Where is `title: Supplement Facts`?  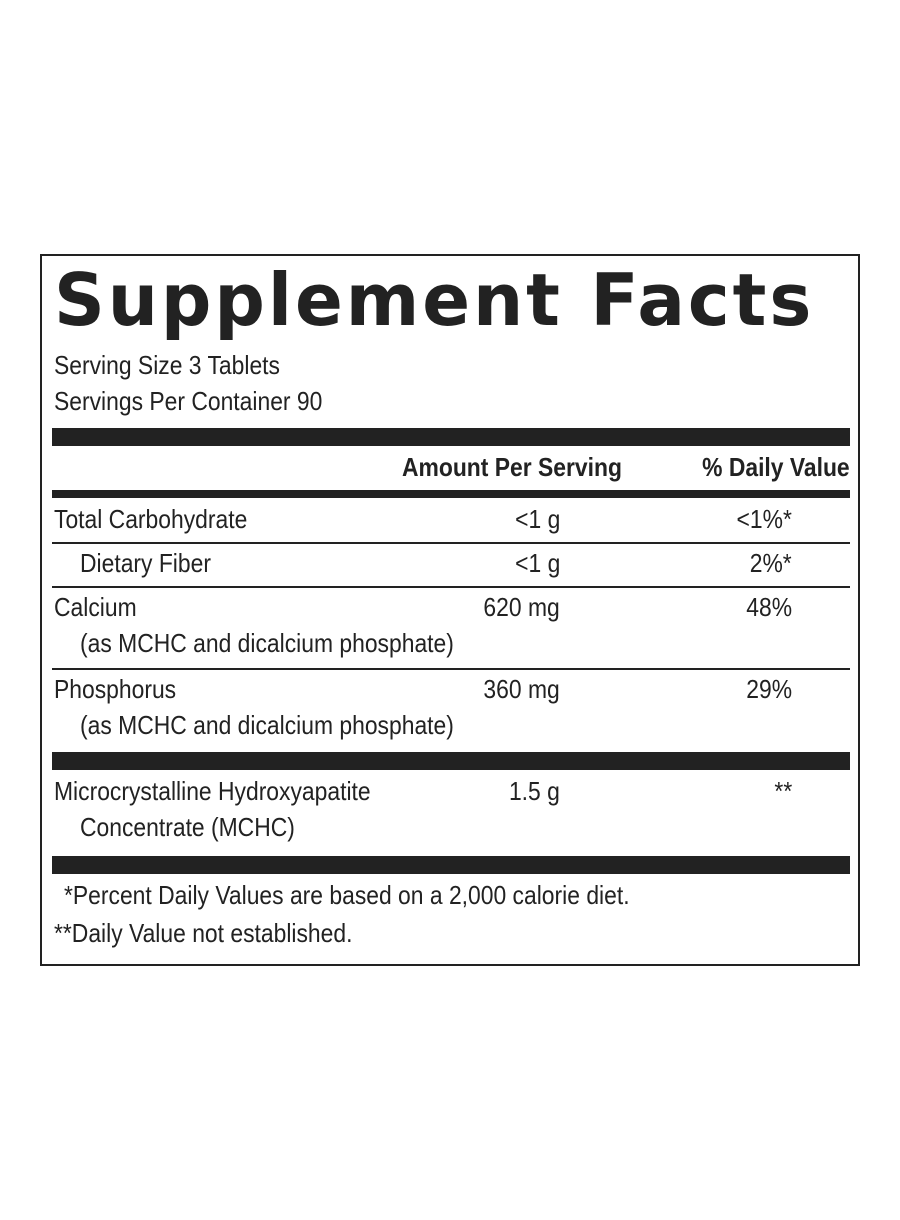
title: Supplement Facts is located at coordinates (434, 300).